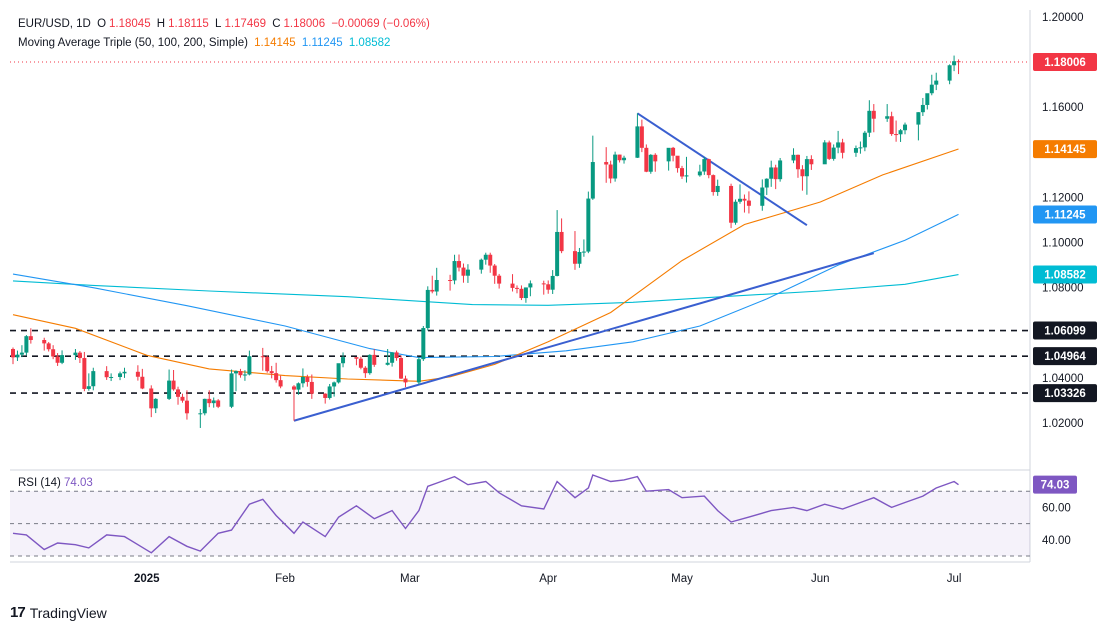 This screenshot has height=632, width=1105. What do you see at coordinates (245, 24) in the screenshot?
I see `low-value: 1.17469` at bounding box center [245, 24].